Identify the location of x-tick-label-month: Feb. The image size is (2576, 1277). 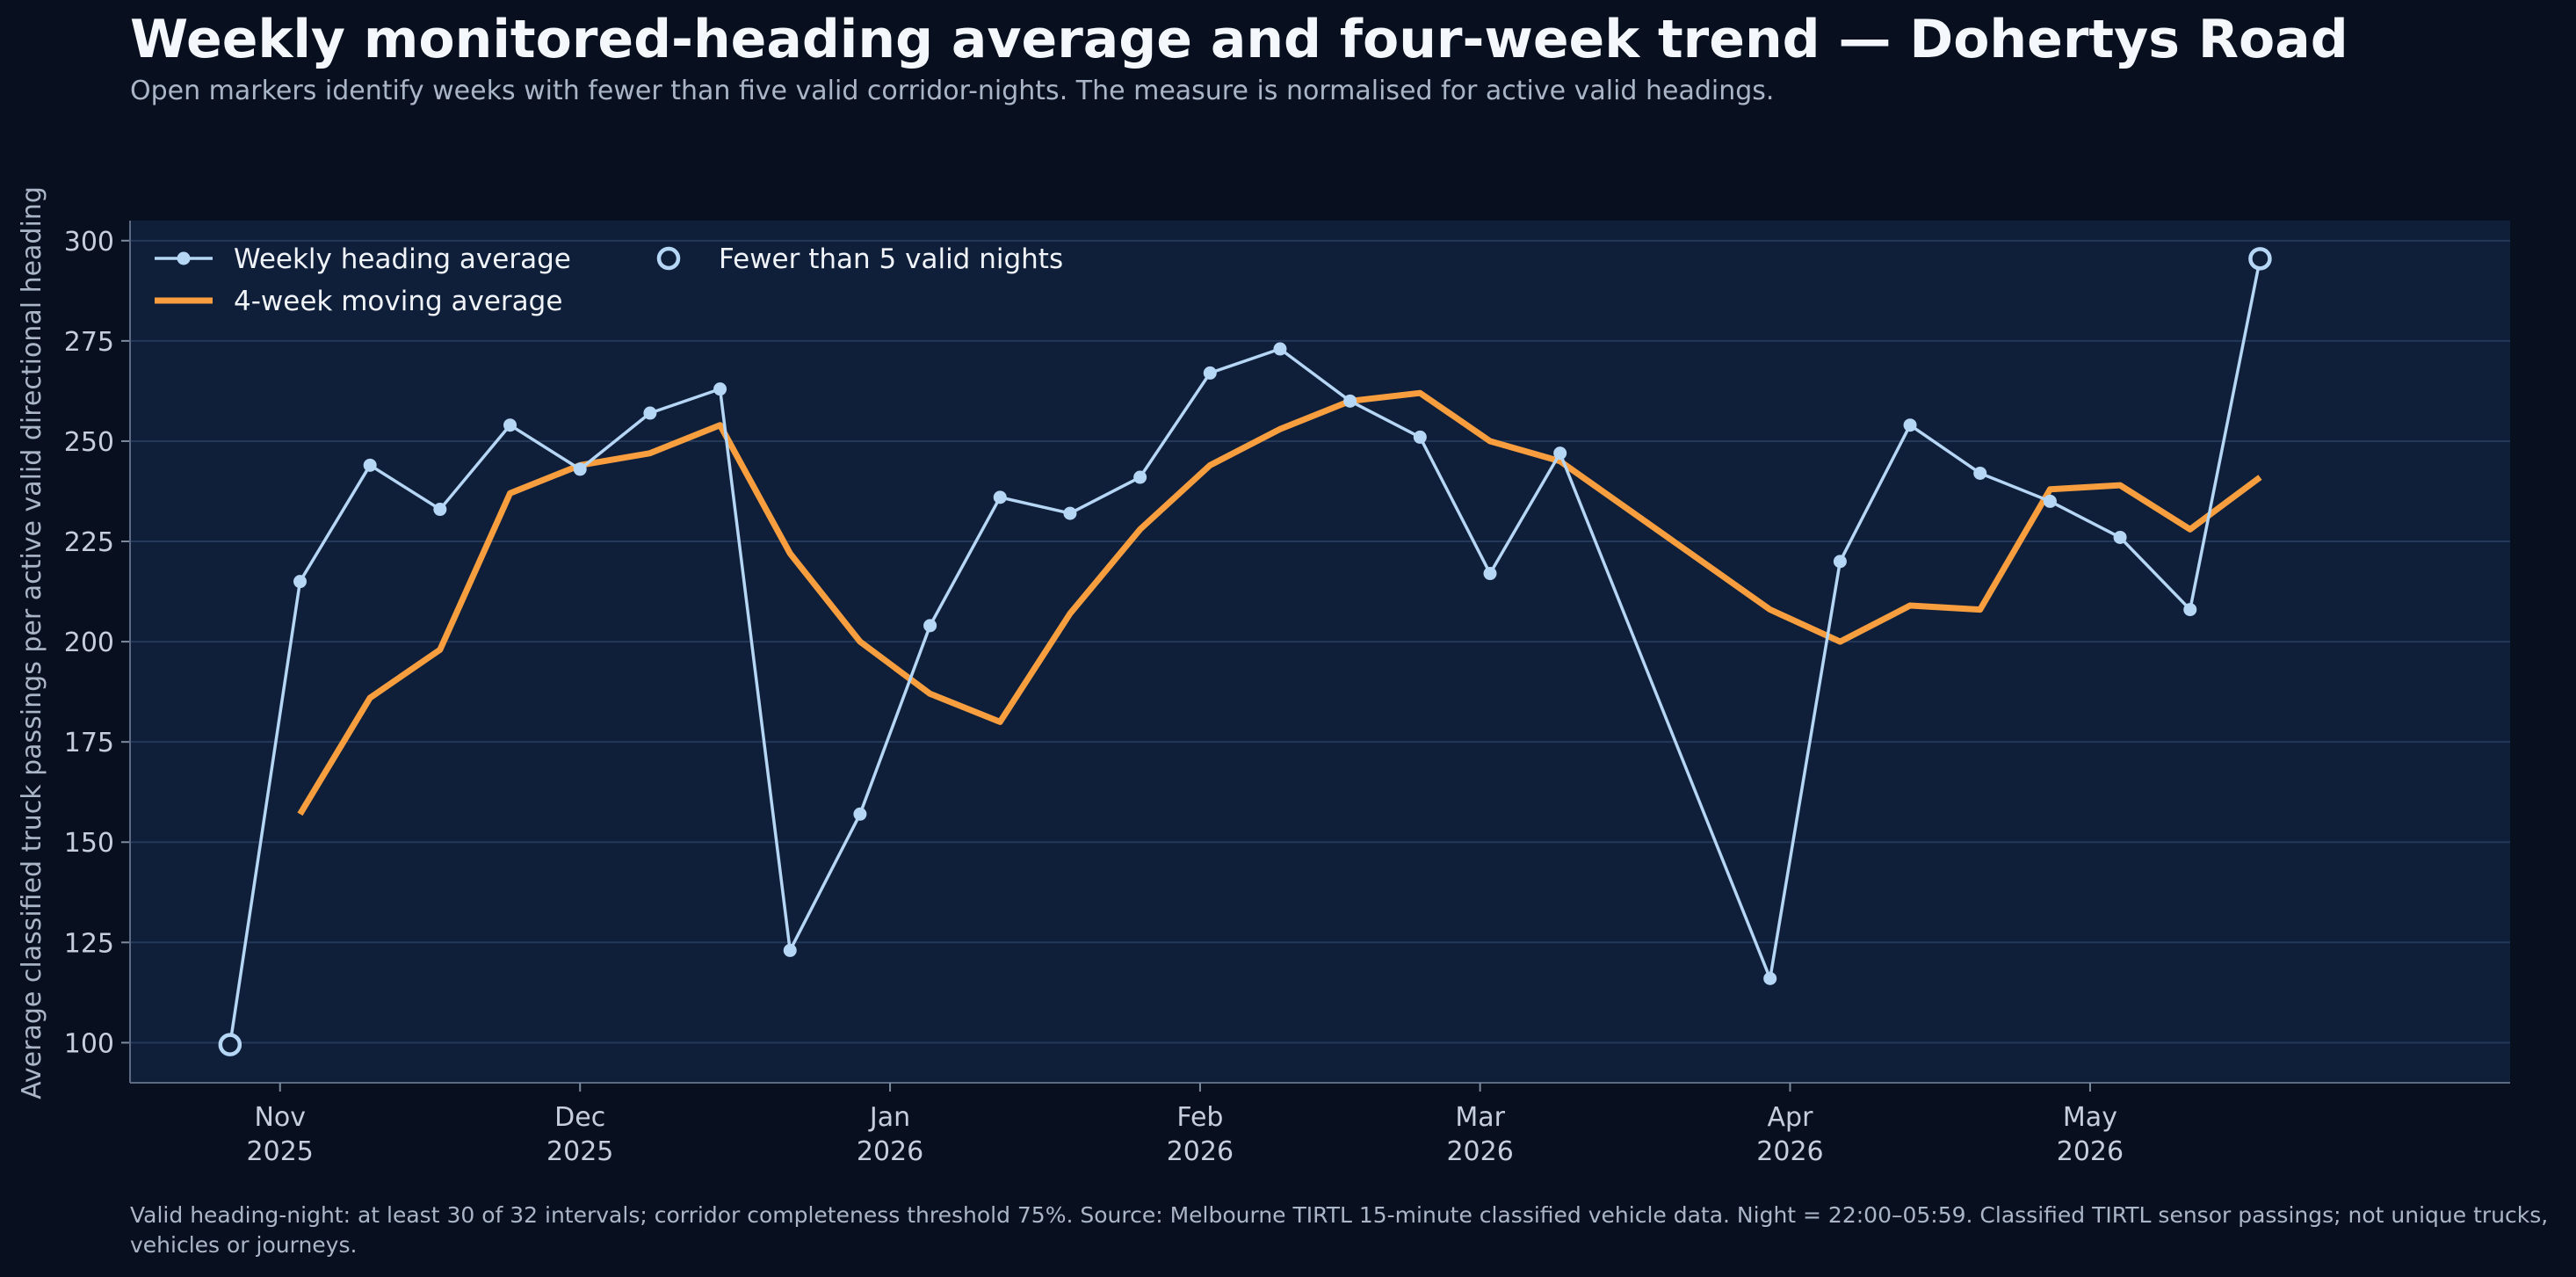
(1199, 1118).